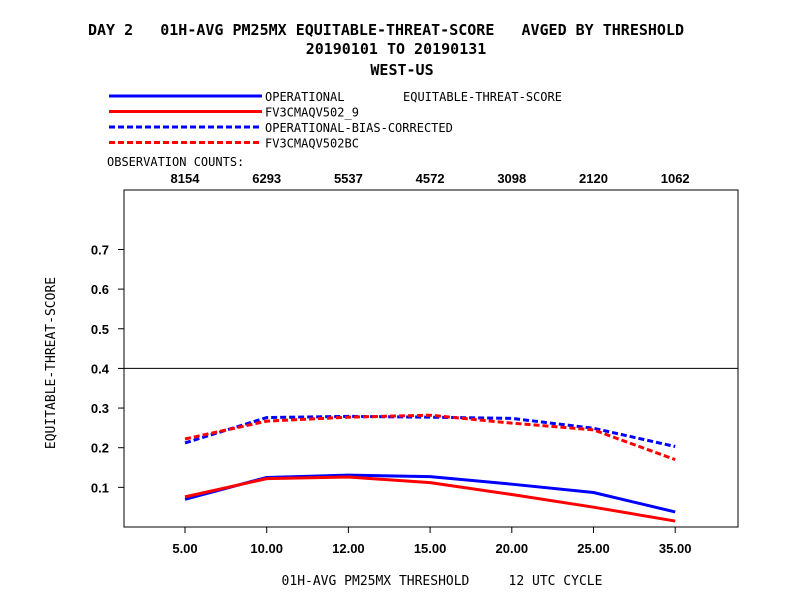 The image size is (792, 612). I want to click on legend-label-3: FV3CMAQV502BC, so click(312, 144).